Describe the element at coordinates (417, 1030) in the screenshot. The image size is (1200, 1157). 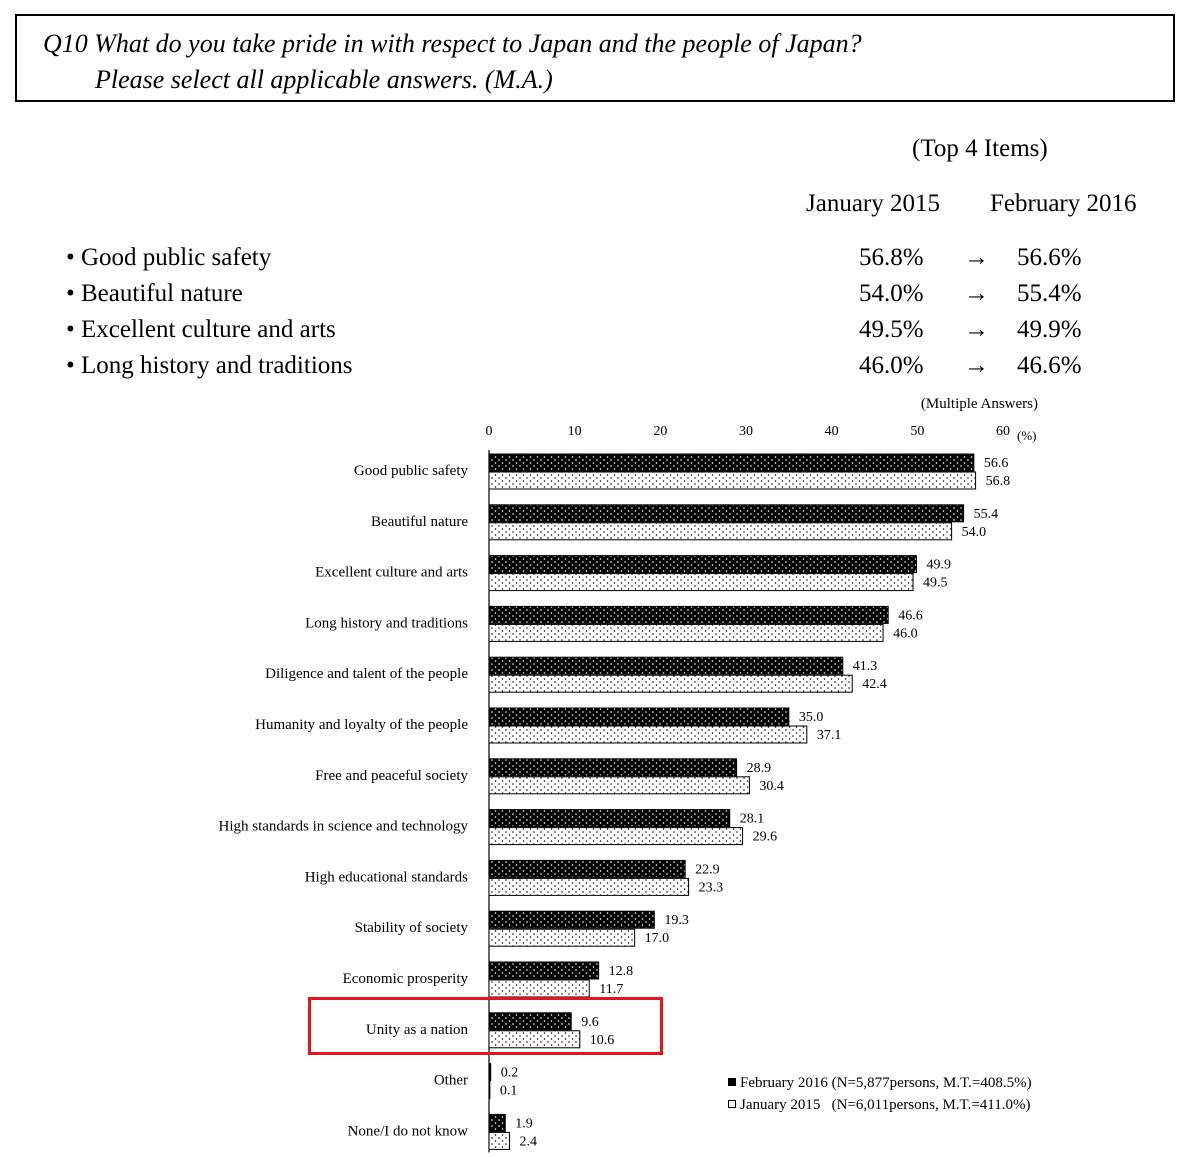
I see `category-label: Unity as a nation` at that location.